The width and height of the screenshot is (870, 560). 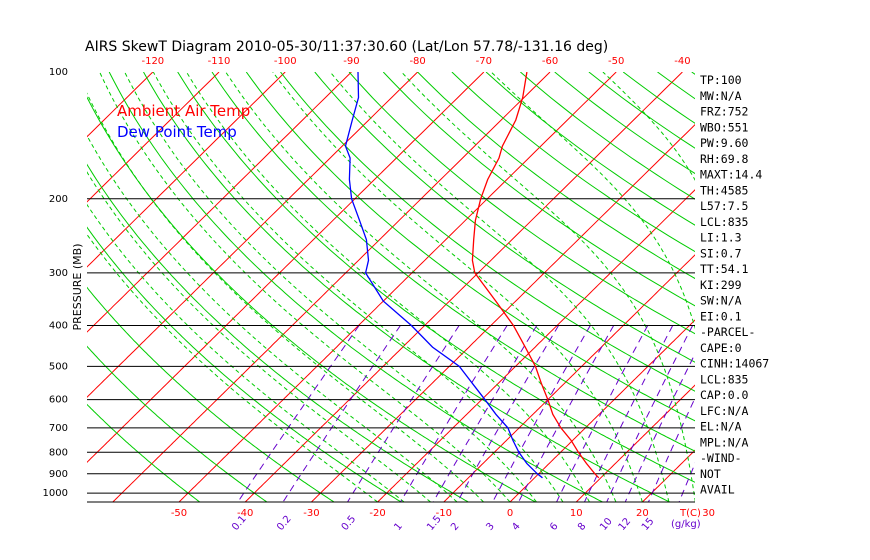 I want to click on mixing-ratio-tick-label: 2, so click(x=455, y=527).